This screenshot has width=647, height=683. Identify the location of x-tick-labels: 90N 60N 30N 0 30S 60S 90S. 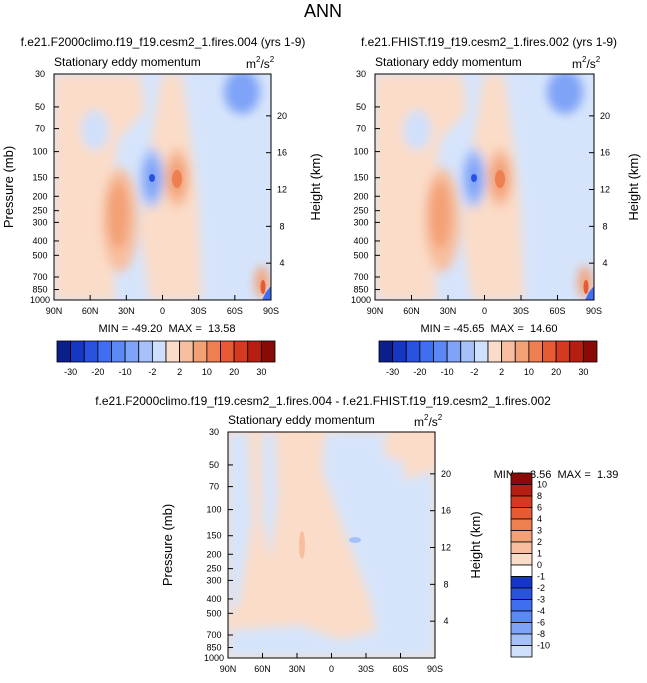
(331, 663).